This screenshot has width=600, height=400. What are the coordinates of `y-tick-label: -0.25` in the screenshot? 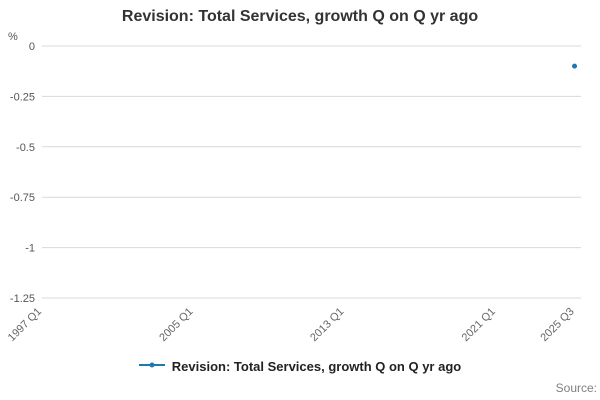 It's located at (22, 97).